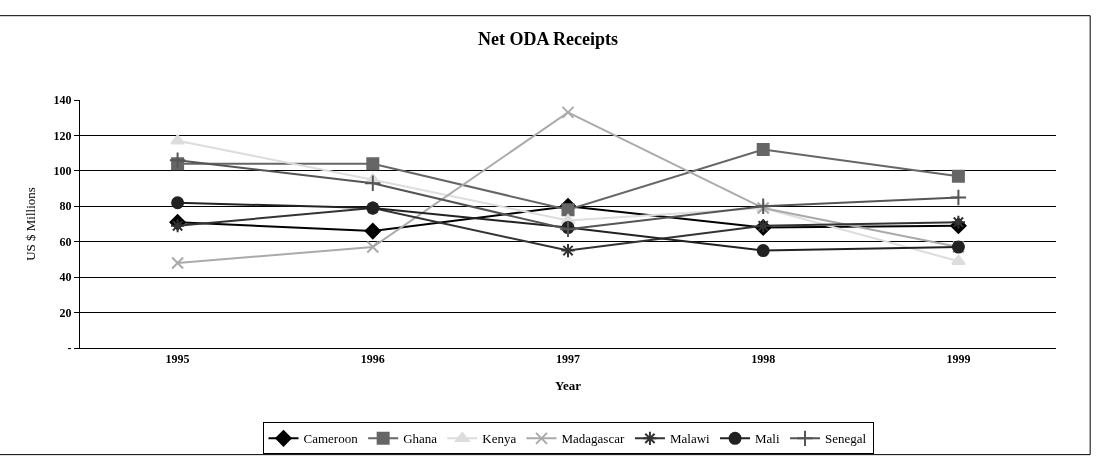 The height and width of the screenshot is (467, 1096). I want to click on legend-label: Madagascar, so click(593, 439).